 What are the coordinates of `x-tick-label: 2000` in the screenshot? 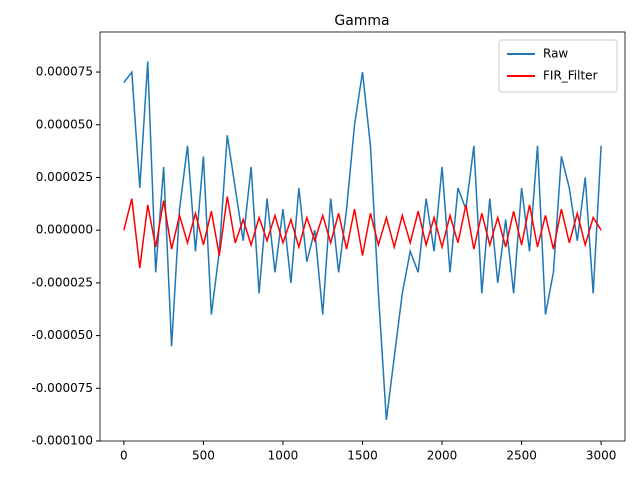 It's located at (442, 456).